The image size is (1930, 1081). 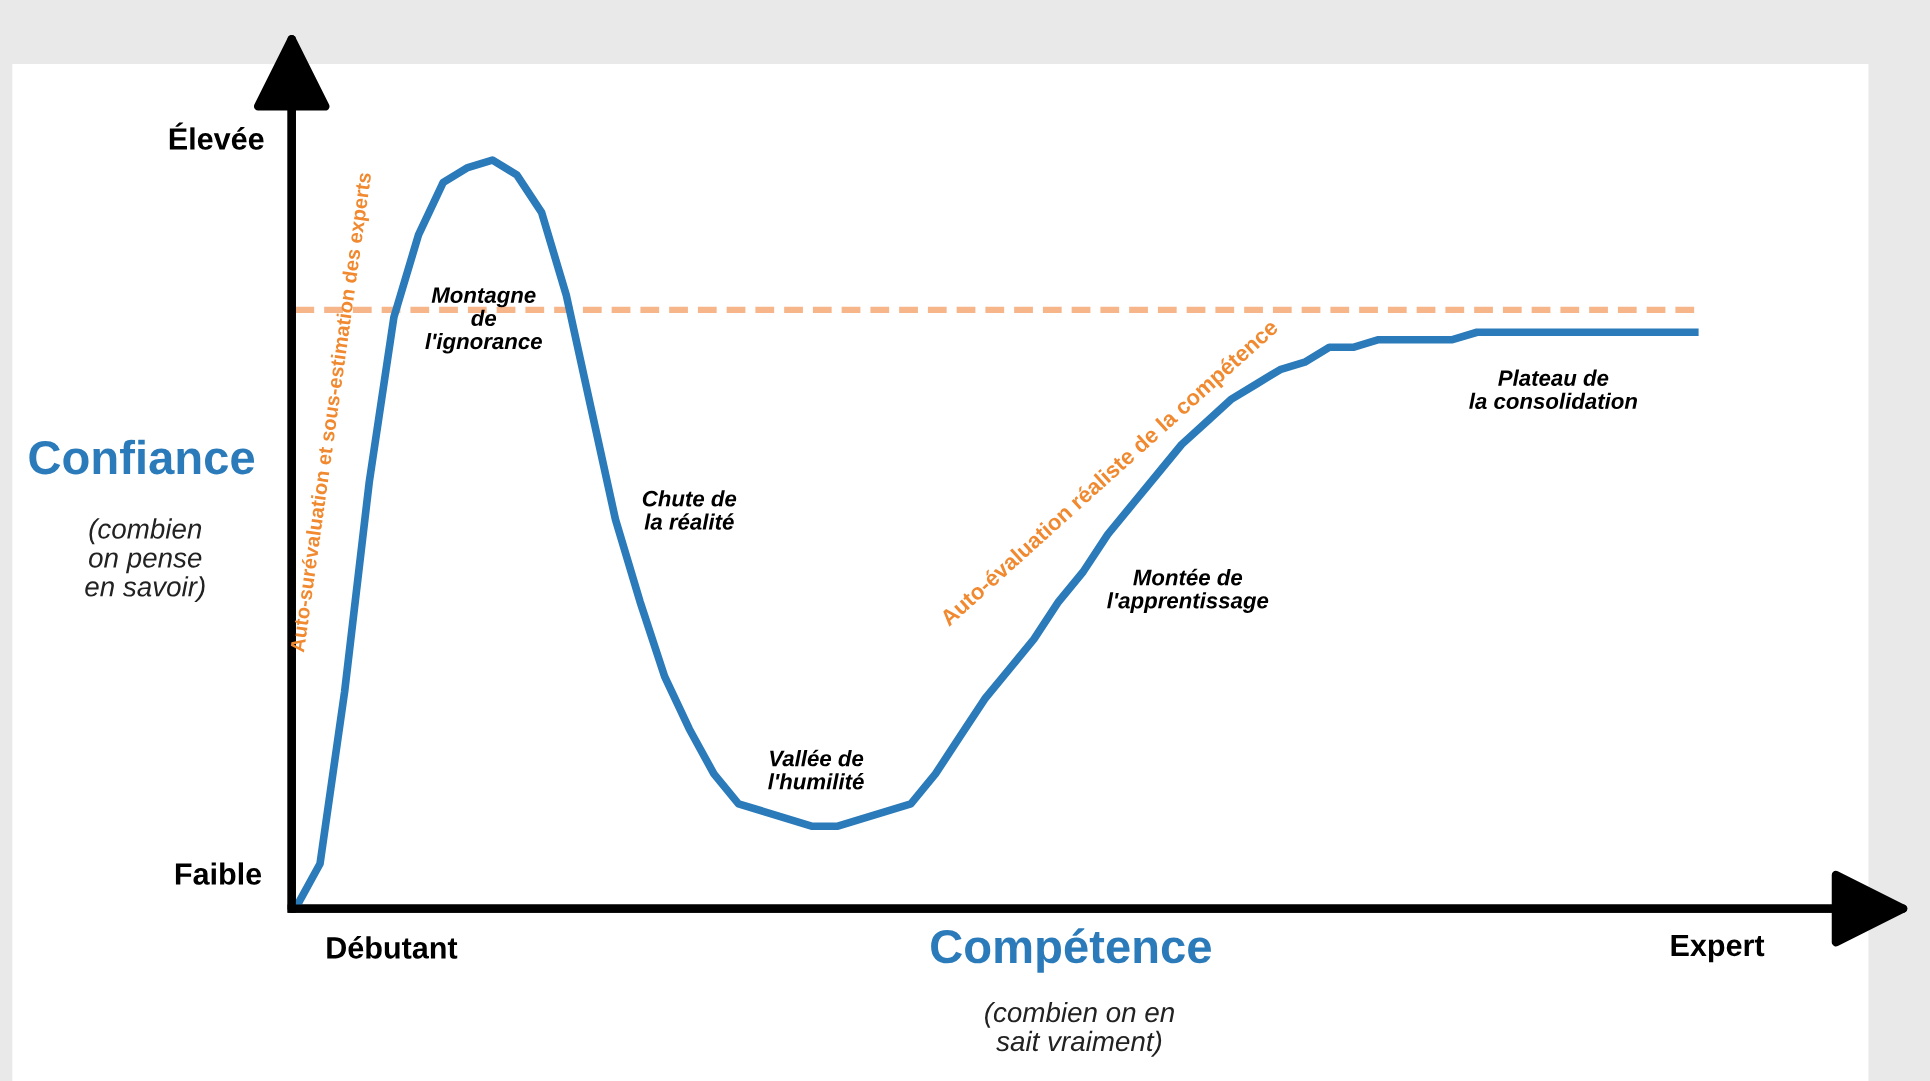 I want to click on text: (combien on pense en savoir), so click(x=145, y=560).